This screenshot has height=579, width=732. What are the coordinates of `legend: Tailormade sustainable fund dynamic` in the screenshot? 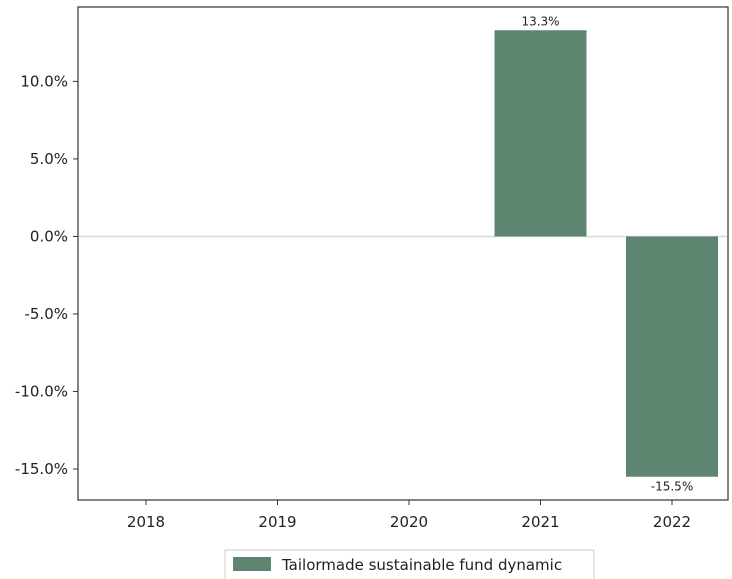 It's located at (409, 564).